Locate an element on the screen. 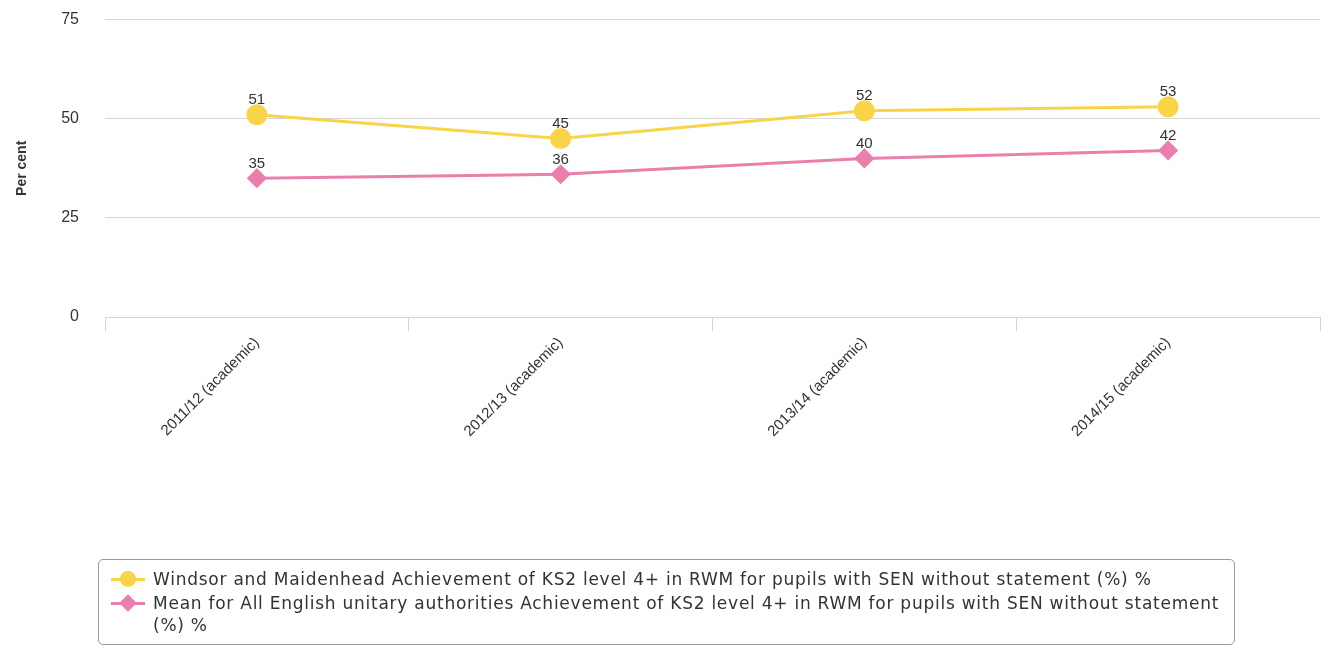 The height and width of the screenshot is (666, 1332). data-label: 36 is located at coordinates (560, 158).